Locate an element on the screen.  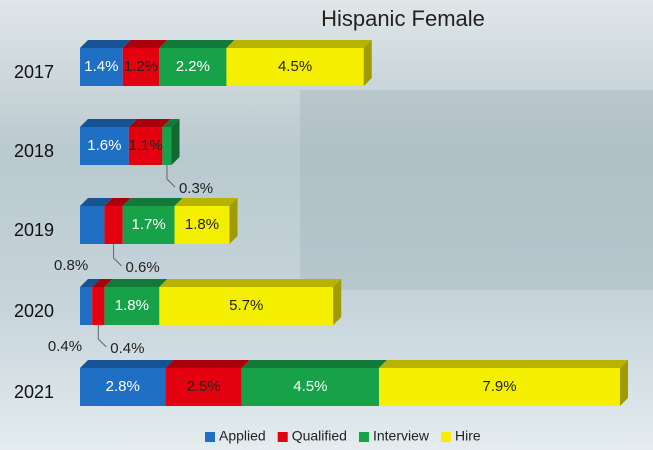
value-label: 0.3% is located at coordinates (196, 188).